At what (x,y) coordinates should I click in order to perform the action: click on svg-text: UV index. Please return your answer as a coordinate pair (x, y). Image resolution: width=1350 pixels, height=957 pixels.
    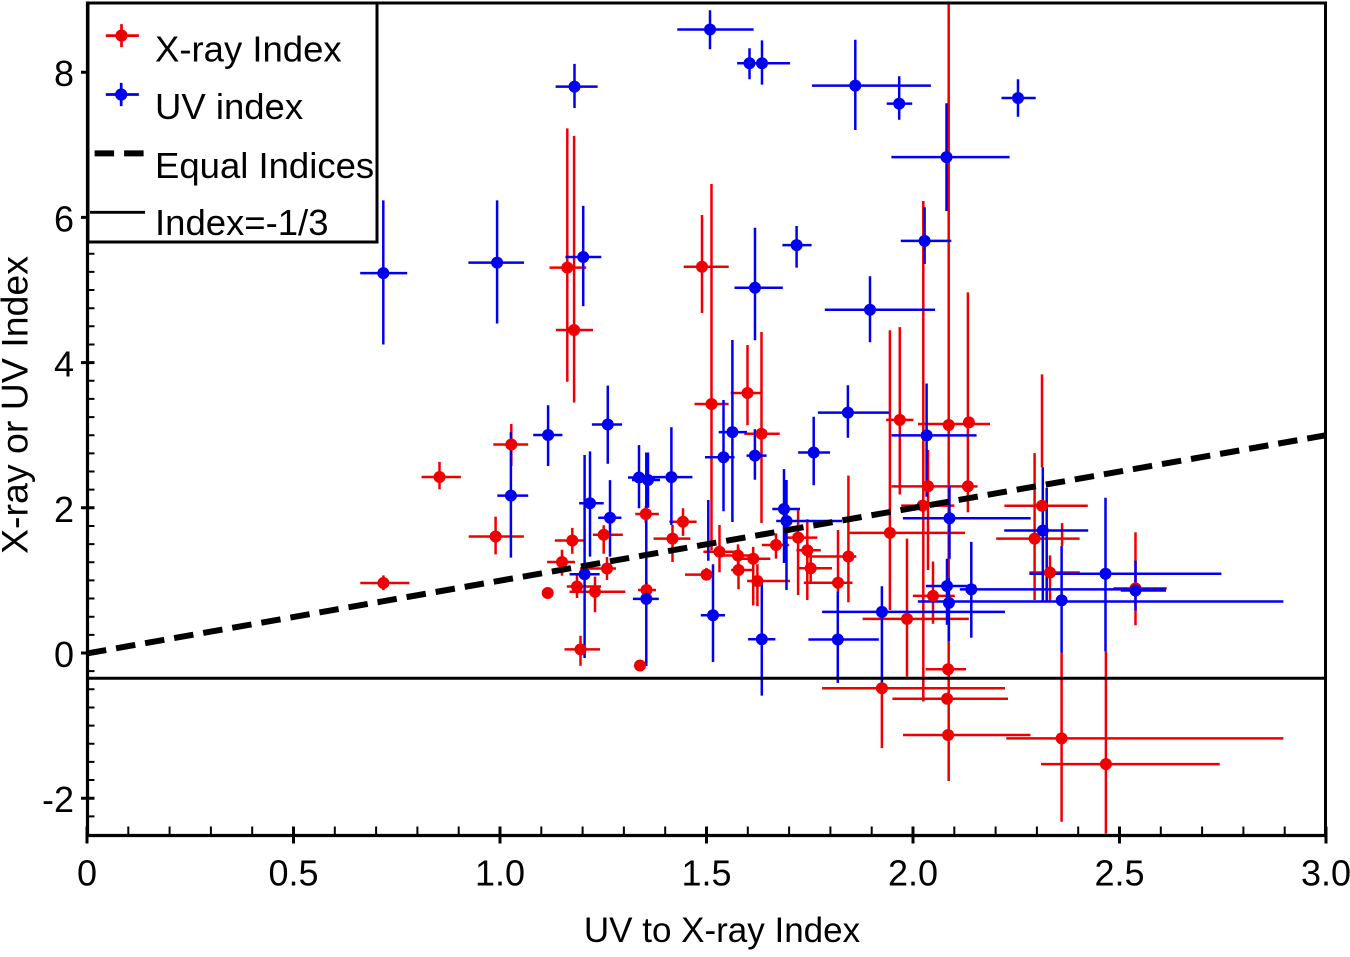
    Looking at the image, I should click on (229, 106).